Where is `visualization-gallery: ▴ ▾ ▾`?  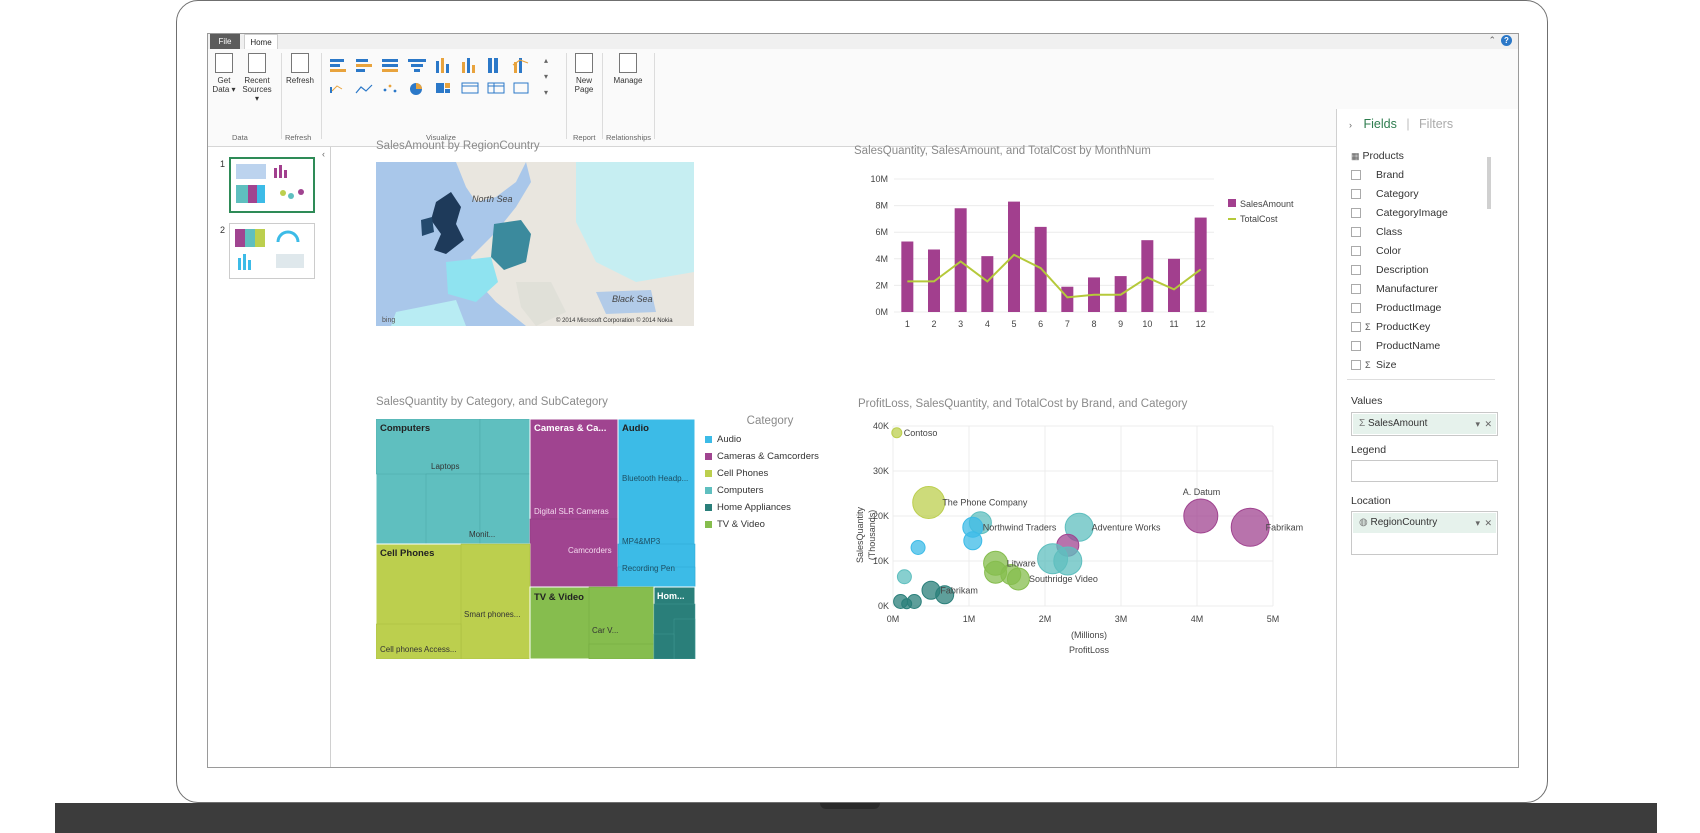
visualization-gallery: ▴ ▾ ▾ is located at coordinates (444, 93).